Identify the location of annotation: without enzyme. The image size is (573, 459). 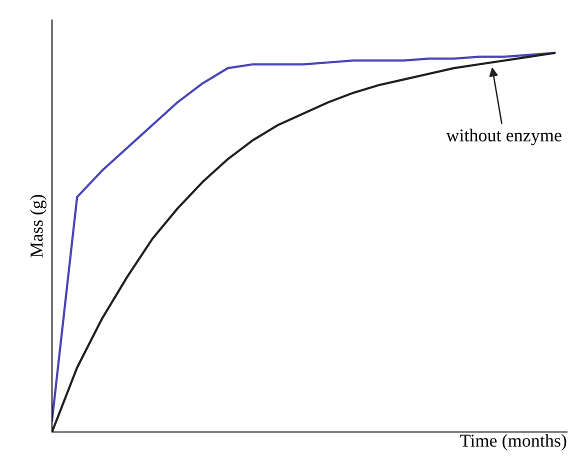
(504, 137).